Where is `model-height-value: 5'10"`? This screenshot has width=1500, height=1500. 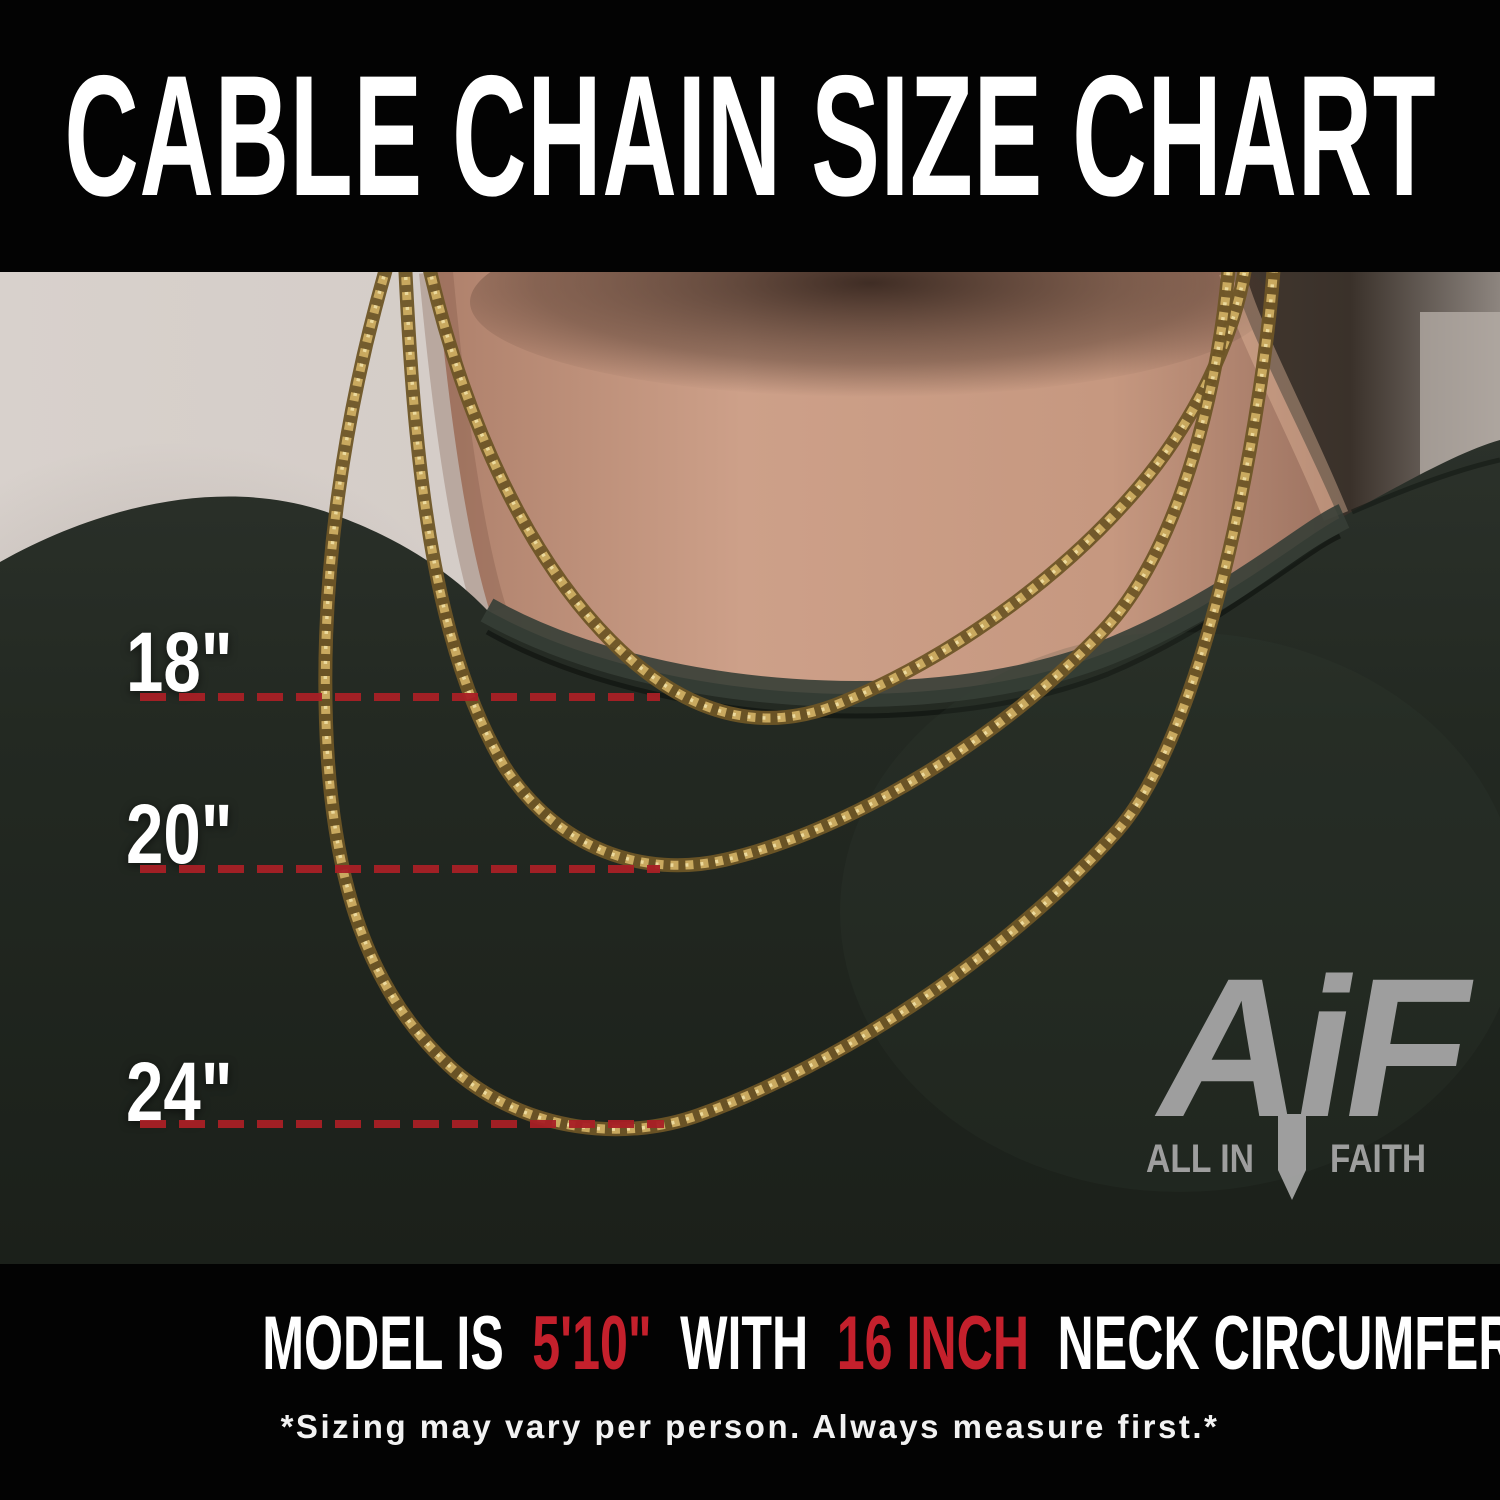 model-height-value: 5'10" is located at coordinates (592, 1343).